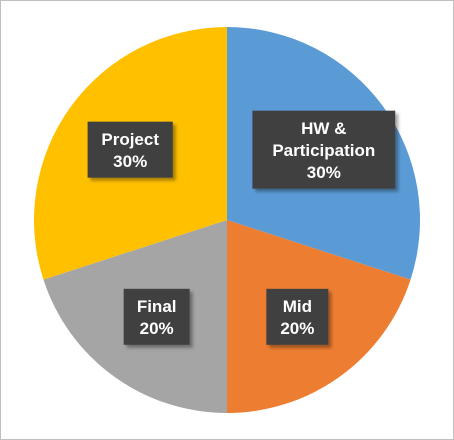 Image resolution: width=454 pixels, height=440 pixels. I want to click on data-label-project: Project 30%, so click(130, 149).